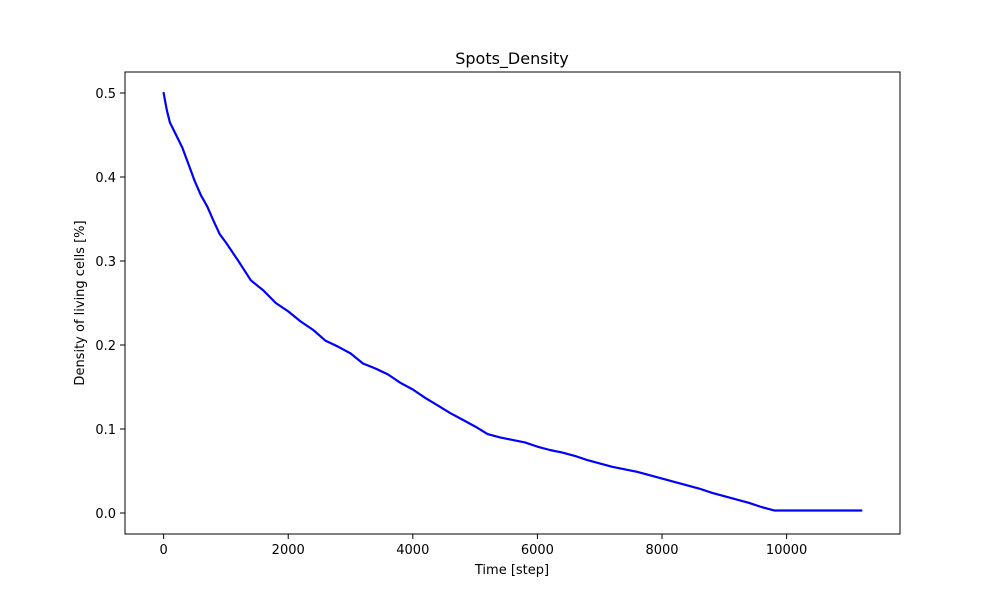 This screenshot has height=600, width=1000. Describe the element at coordinates (483, 546) in the screenshot. I see `x-axis: 0 2000 4000 6000 8000 10000` at that location.